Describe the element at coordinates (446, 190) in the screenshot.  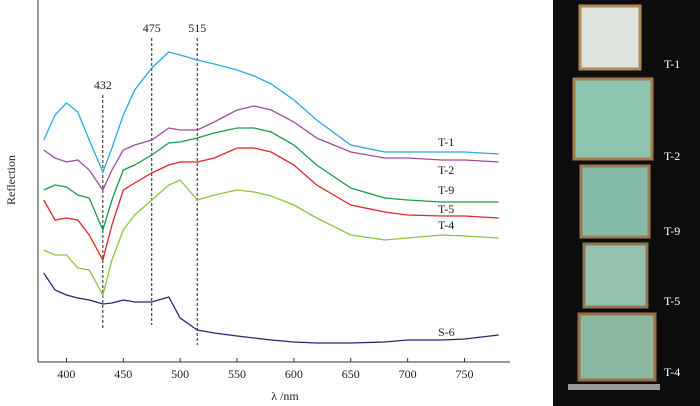
I see `series-label: T-9` at that location.